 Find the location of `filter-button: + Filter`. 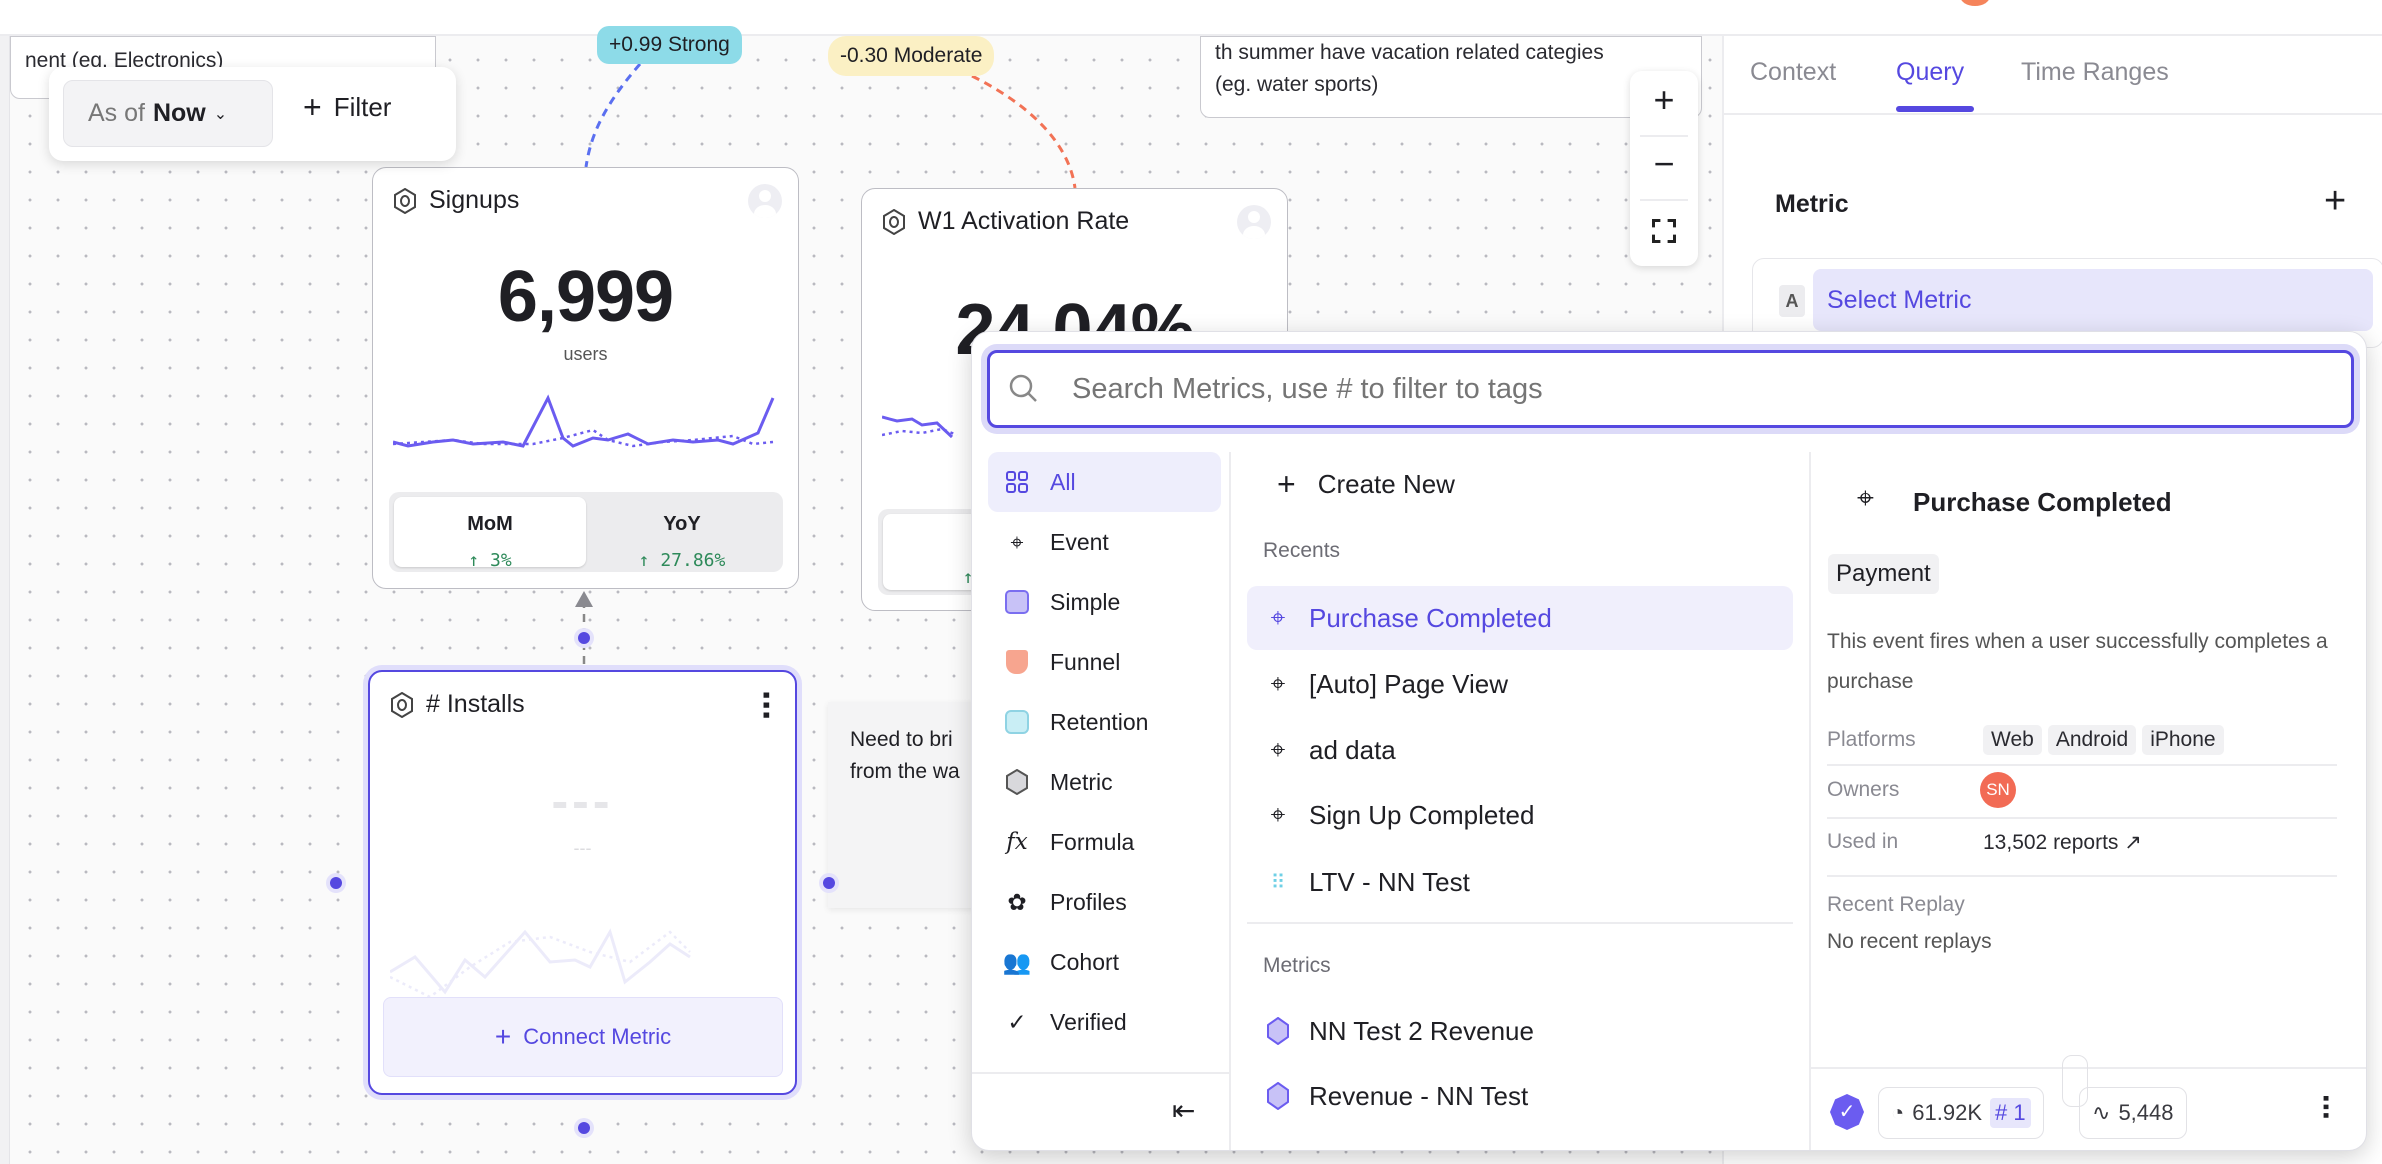

filter-button: + Filter is located at coordinates (347, 107).